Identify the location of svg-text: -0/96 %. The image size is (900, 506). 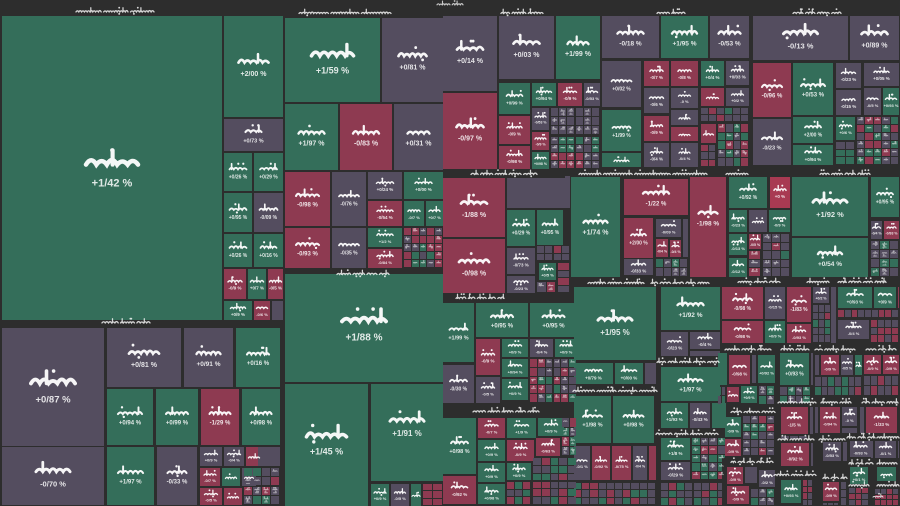
(772, 97).